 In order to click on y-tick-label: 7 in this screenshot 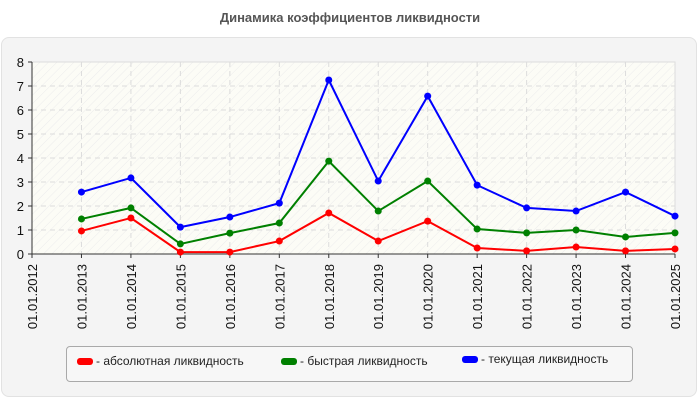, I will do `click(20, 86)`.